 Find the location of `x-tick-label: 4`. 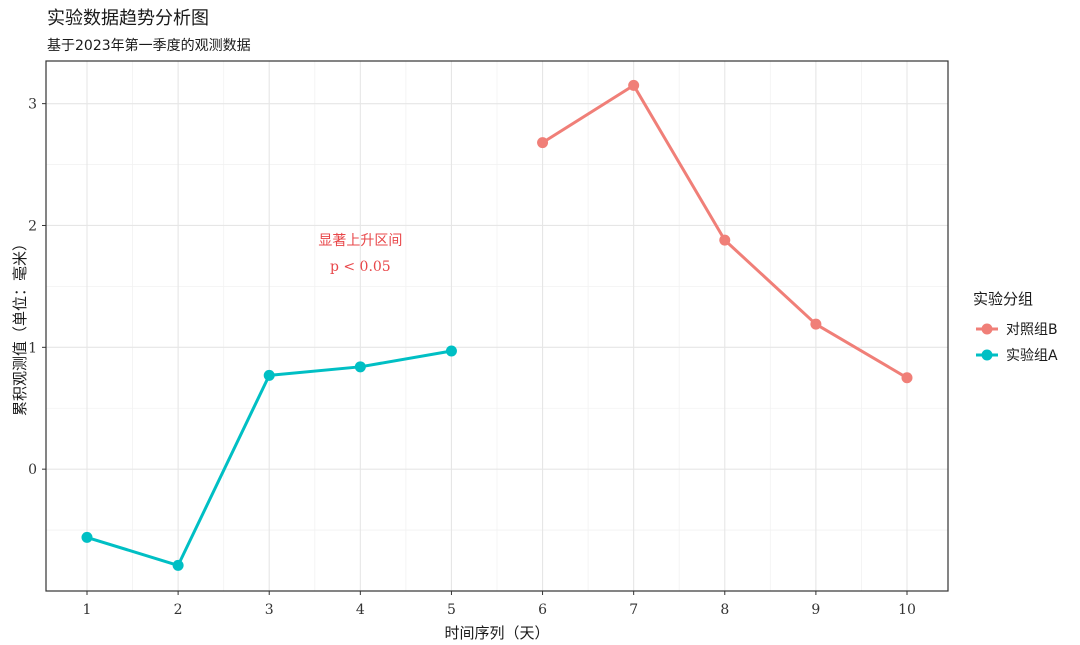

x-tick-label: 4 is located at coordinates (360, 610).